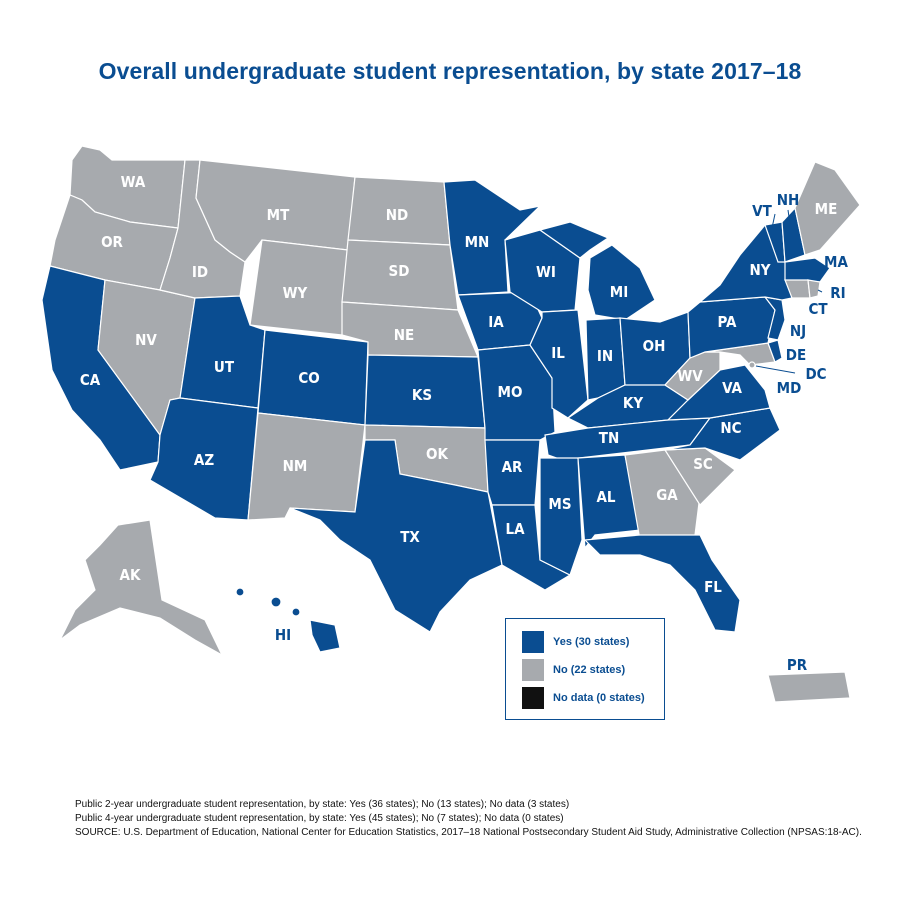  What do you see at coordinates (732, 388) in the screenshot?
I see `label-VA: VA` at bounding box center [732, 388].